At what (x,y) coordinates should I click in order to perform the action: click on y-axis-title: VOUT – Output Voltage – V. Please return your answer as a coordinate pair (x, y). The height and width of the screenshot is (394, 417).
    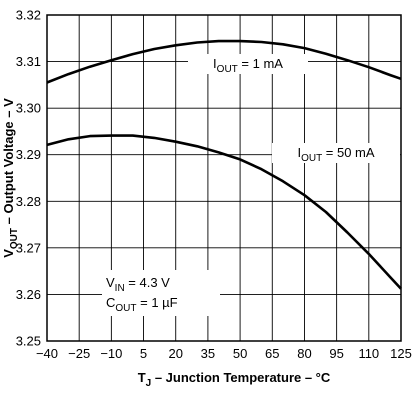
    Looking at the image, I should click on (10, 178).